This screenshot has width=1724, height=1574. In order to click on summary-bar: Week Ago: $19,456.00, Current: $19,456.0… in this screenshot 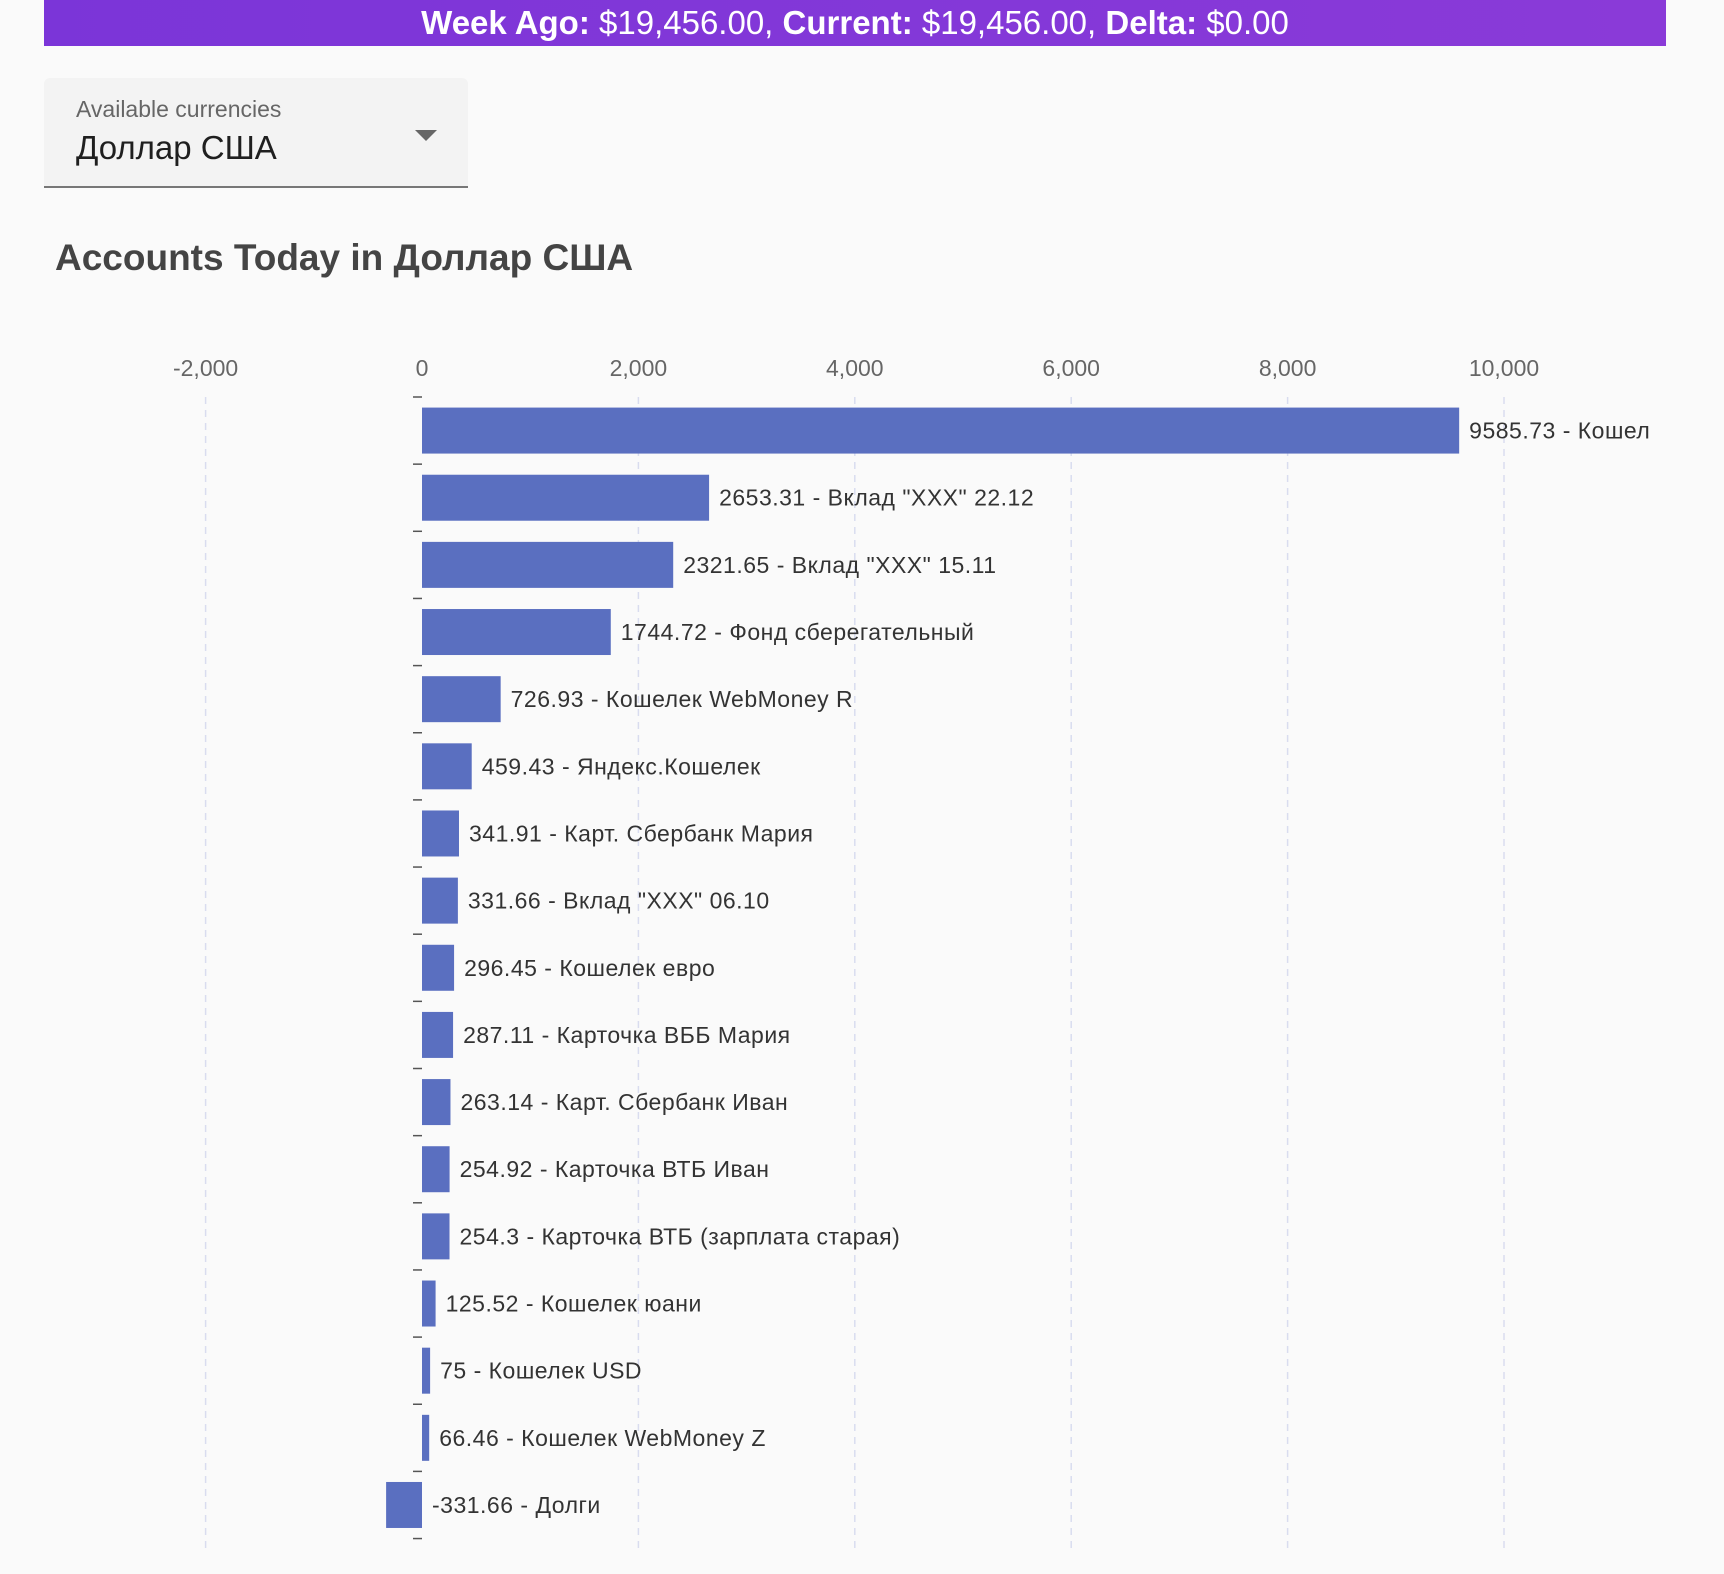, I will do `click(855, 23)`.